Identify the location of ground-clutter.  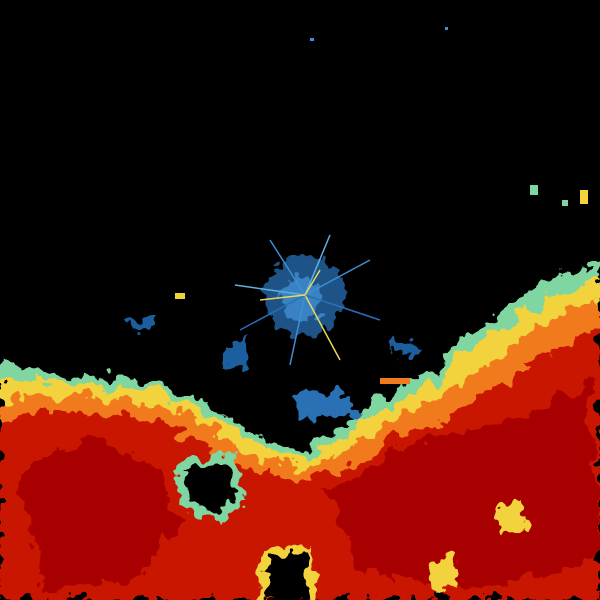
(300, 300).